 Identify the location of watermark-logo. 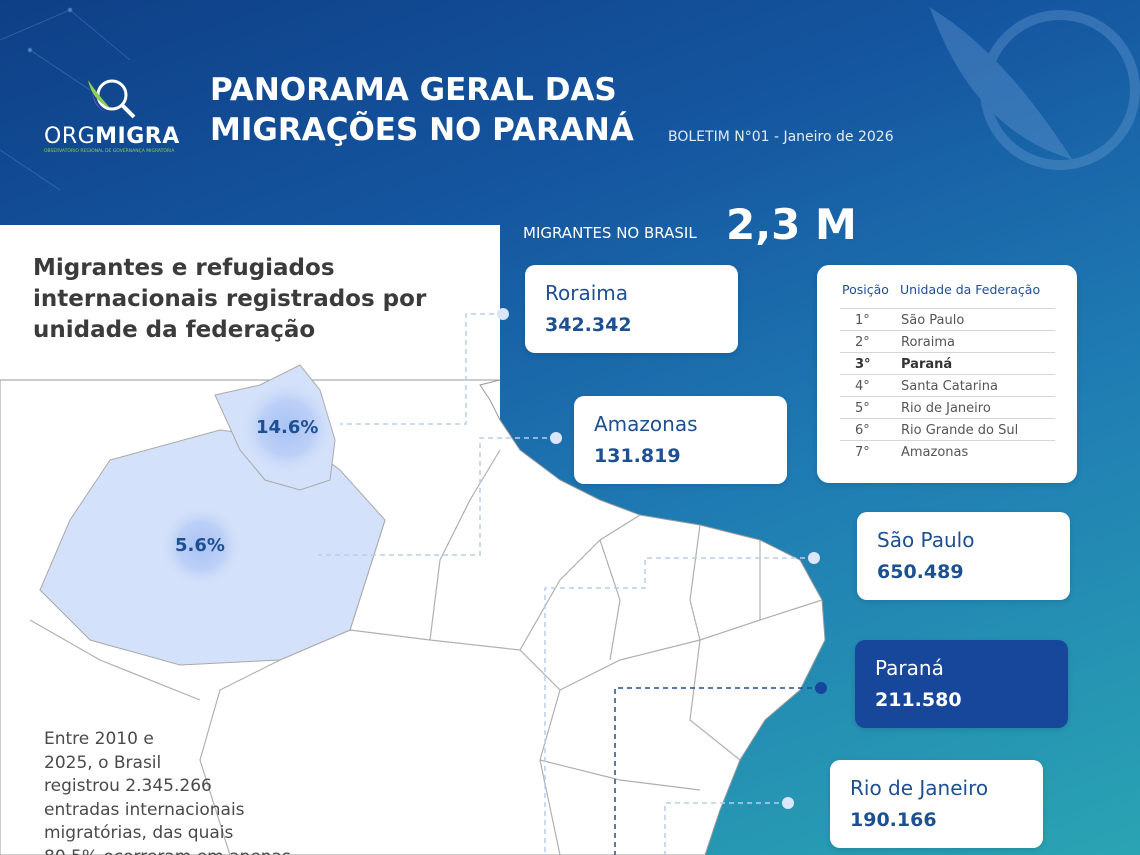
(1034, 88).